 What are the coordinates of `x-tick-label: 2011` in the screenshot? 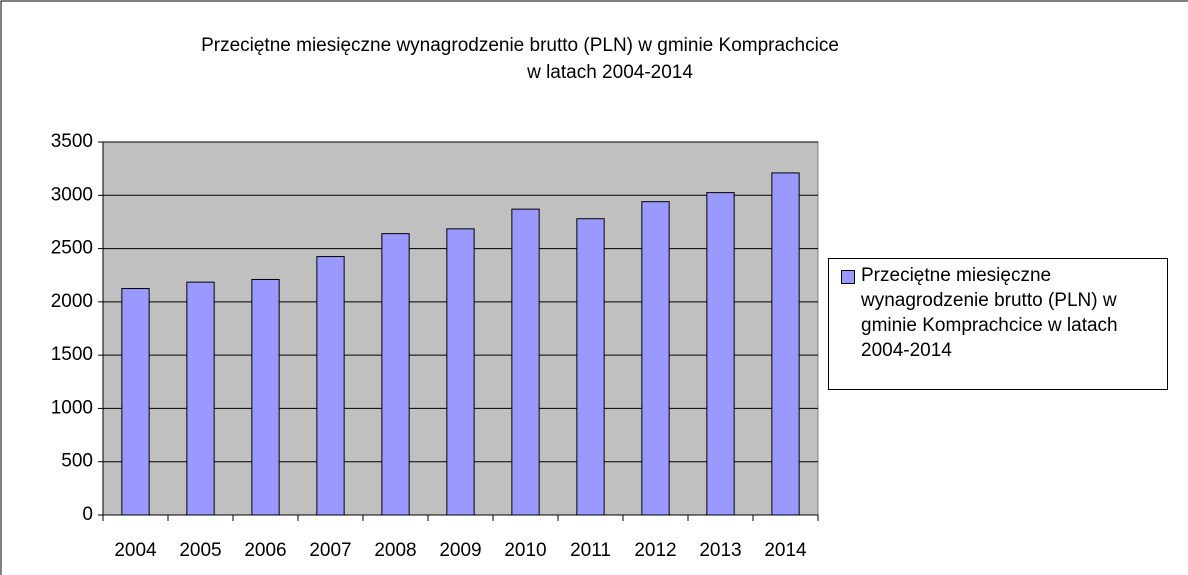 It's located at (590, 550).